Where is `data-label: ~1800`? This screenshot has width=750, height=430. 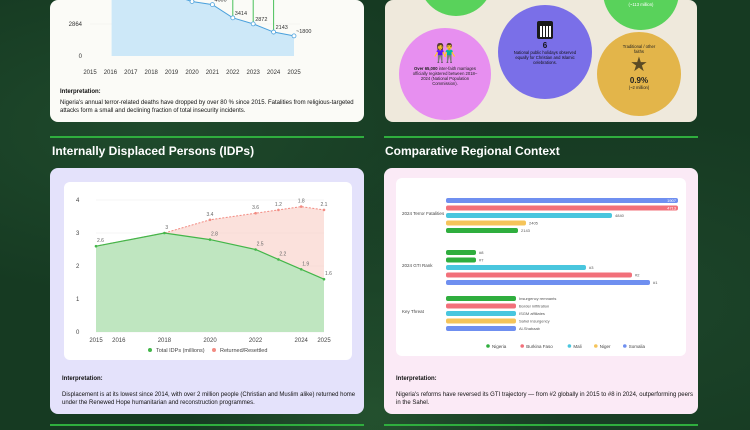 data-label: ~1800 is located at coordinates (303, 32).